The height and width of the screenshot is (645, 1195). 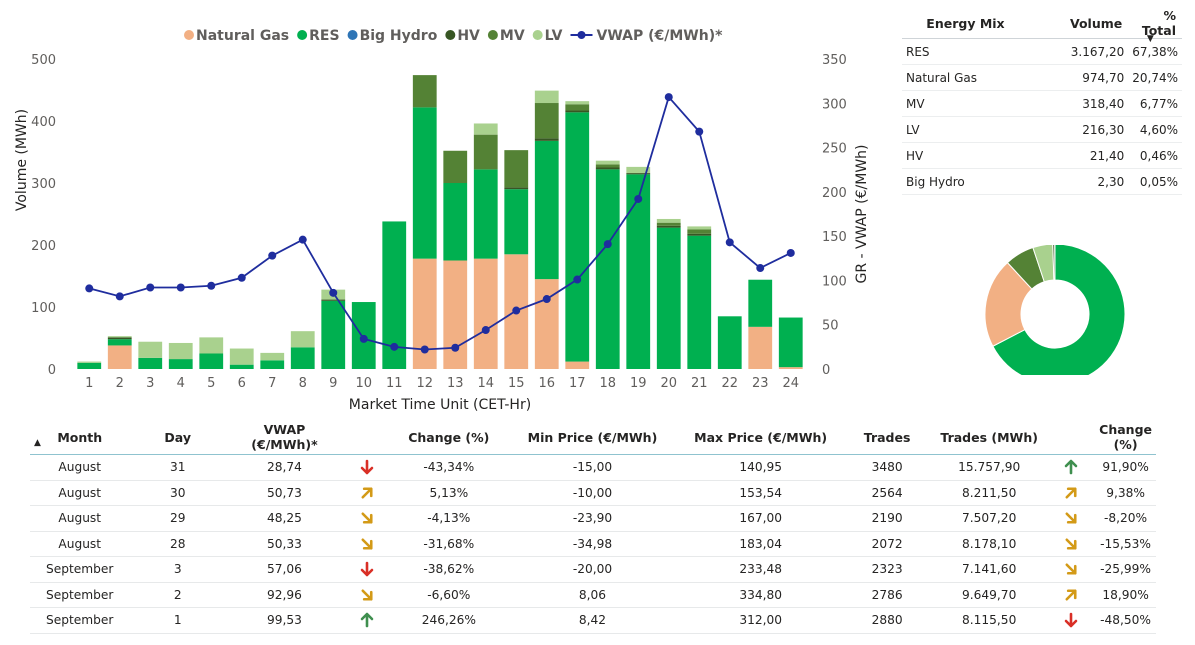 I want to click on energy-mix-row: HV 21,40 0,46%, so click(x=1042, y=155).